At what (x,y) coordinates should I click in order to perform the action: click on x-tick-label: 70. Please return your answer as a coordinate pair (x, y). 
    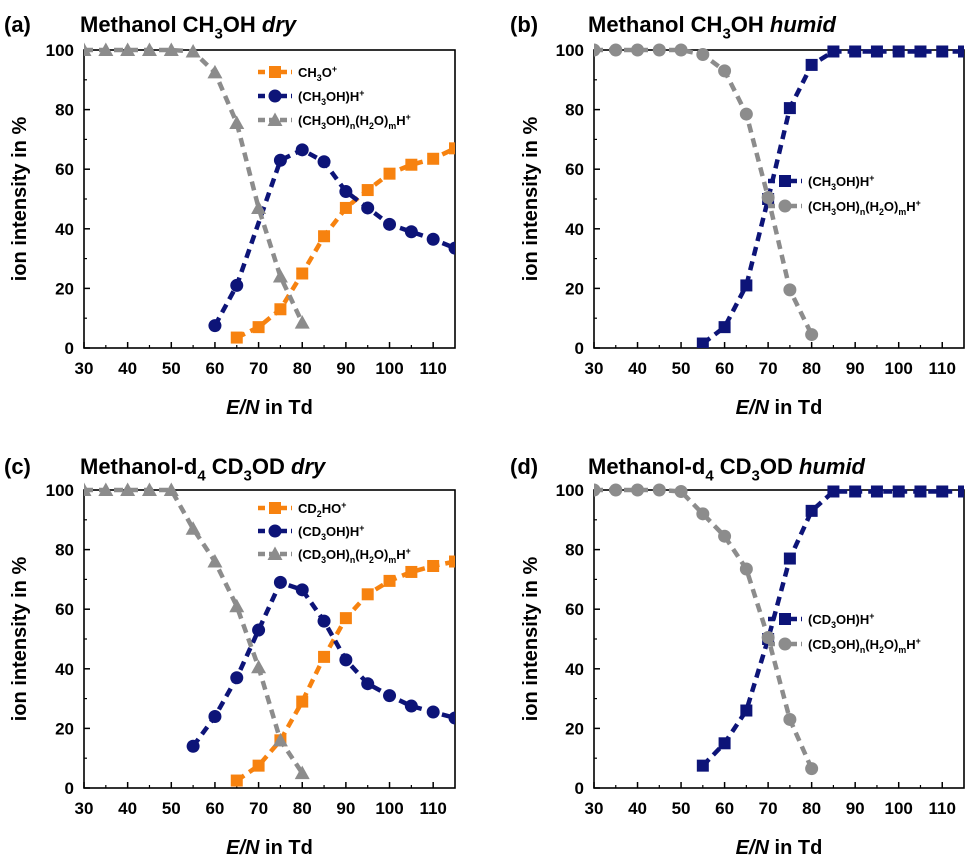
    Looking at the image, I should click on (768, 368).